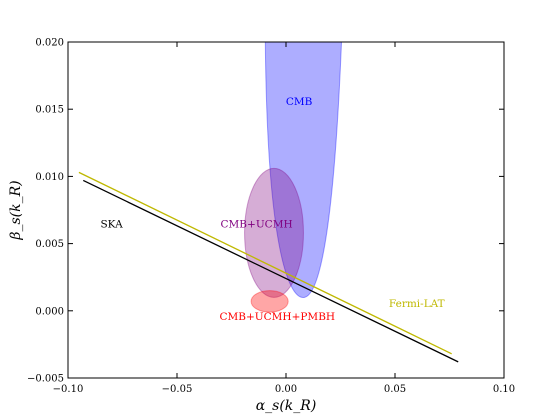 The width and height of the screenshot is (560, 420). What do you see at coordinates (177, 389) in the screenshot?
I see `x-tick-label: −0.05` at bounding box center [177, 389].